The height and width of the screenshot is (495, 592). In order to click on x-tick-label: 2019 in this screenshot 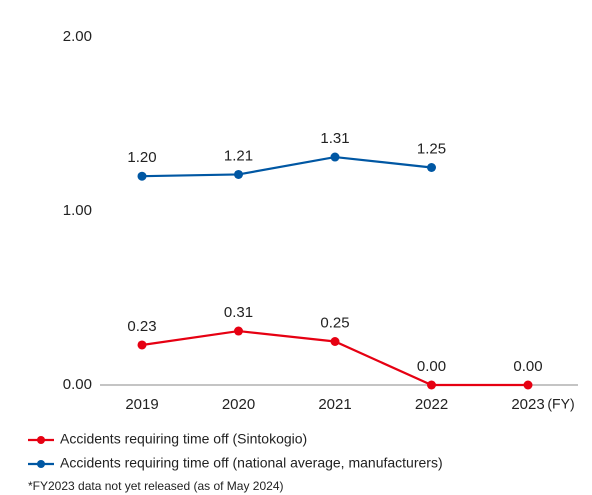, I will do `click(141, 404)`.